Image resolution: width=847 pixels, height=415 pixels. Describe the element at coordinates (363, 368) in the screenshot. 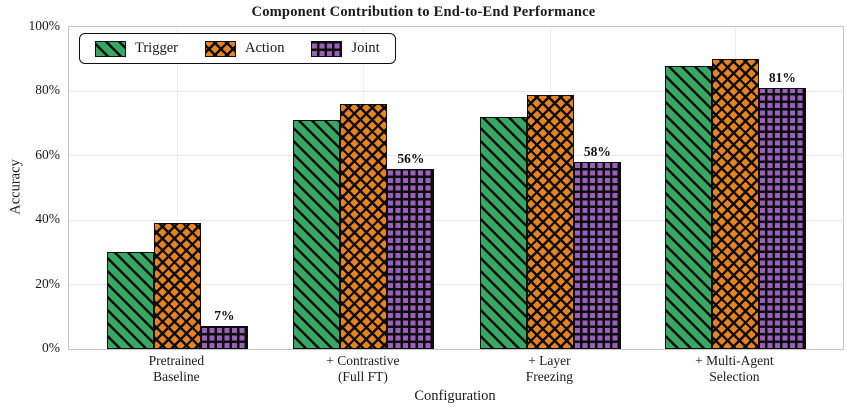

I see `x-tick-label: + Contrastive (Full FT)` at that location.